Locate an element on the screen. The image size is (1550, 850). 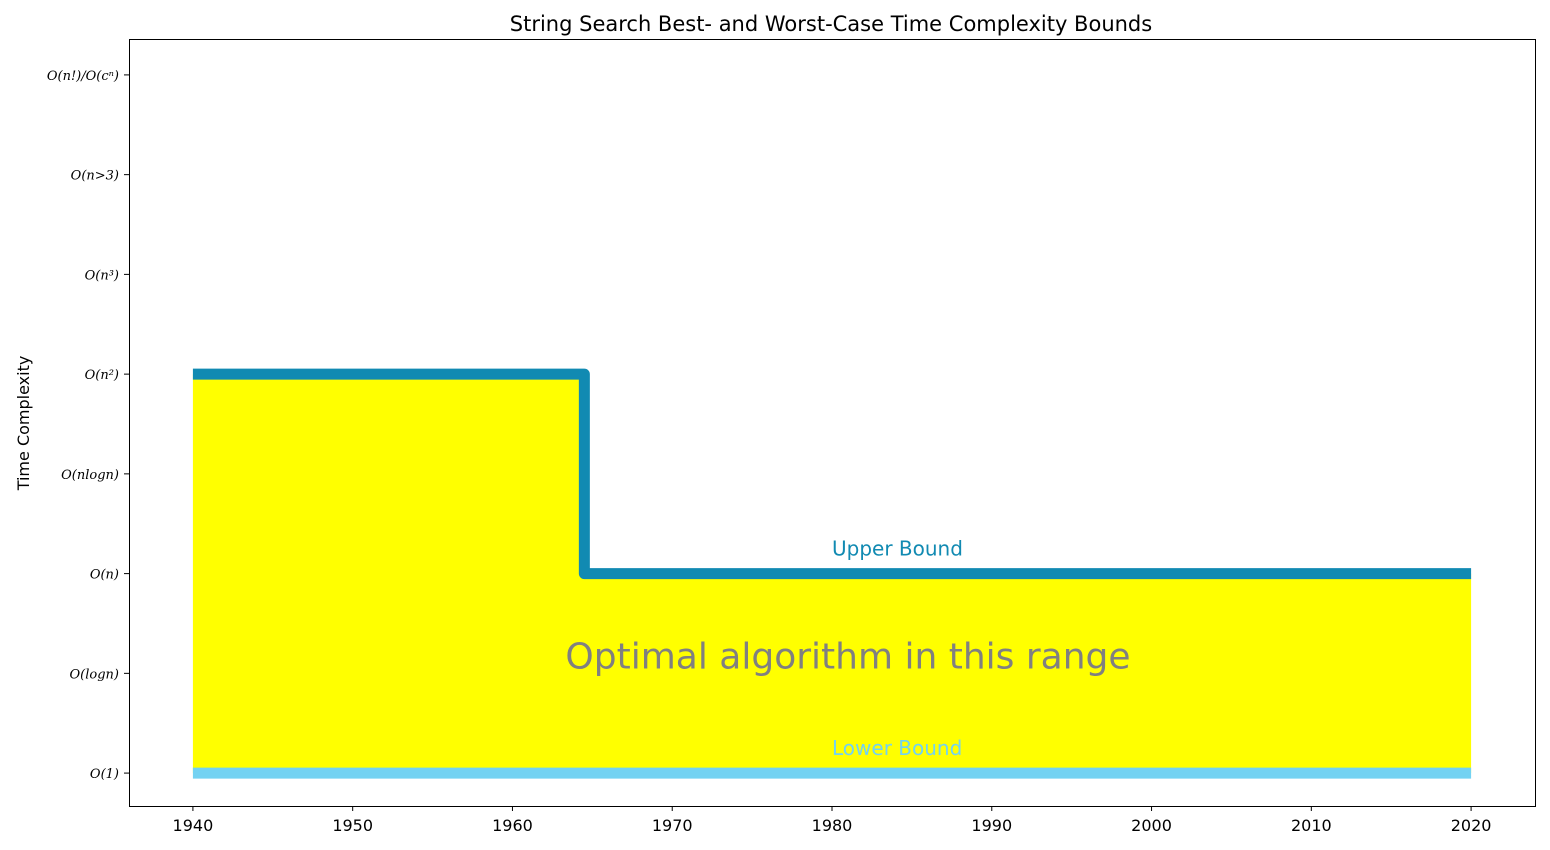
y-tick-label: O(n>3) is located at coordinates (95, 176).